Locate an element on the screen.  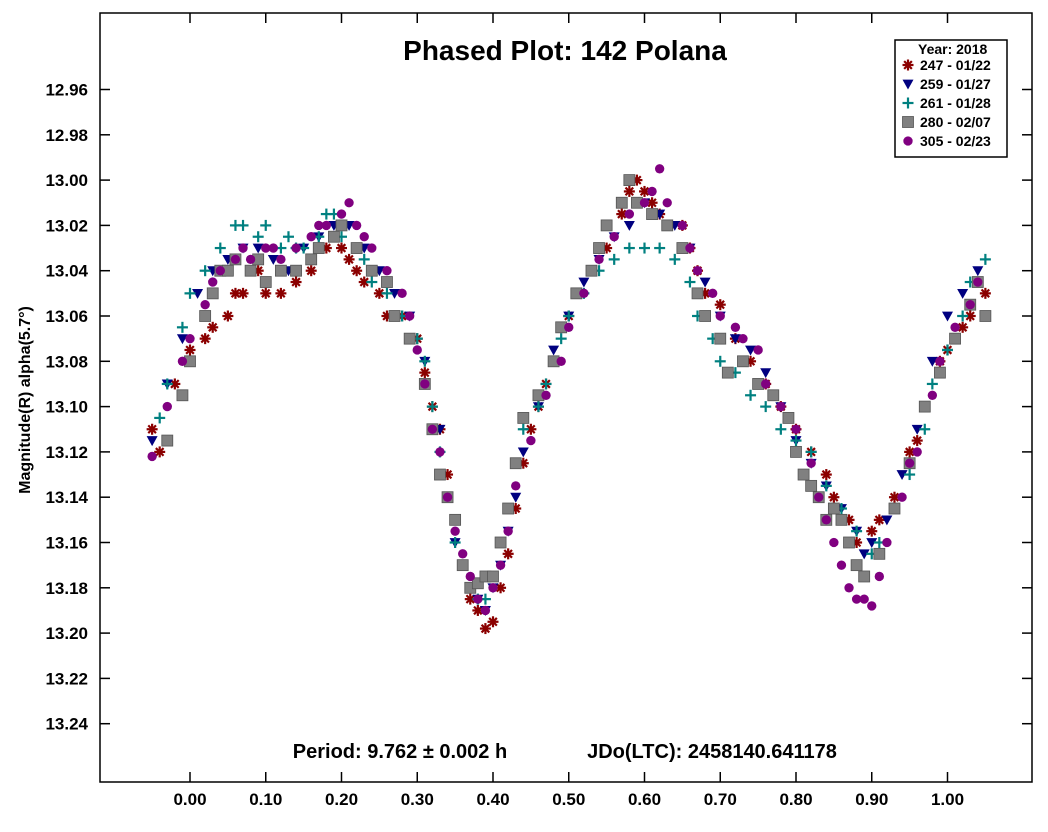
y-tick-label: 12.96 is located at coordinates (66, 90).